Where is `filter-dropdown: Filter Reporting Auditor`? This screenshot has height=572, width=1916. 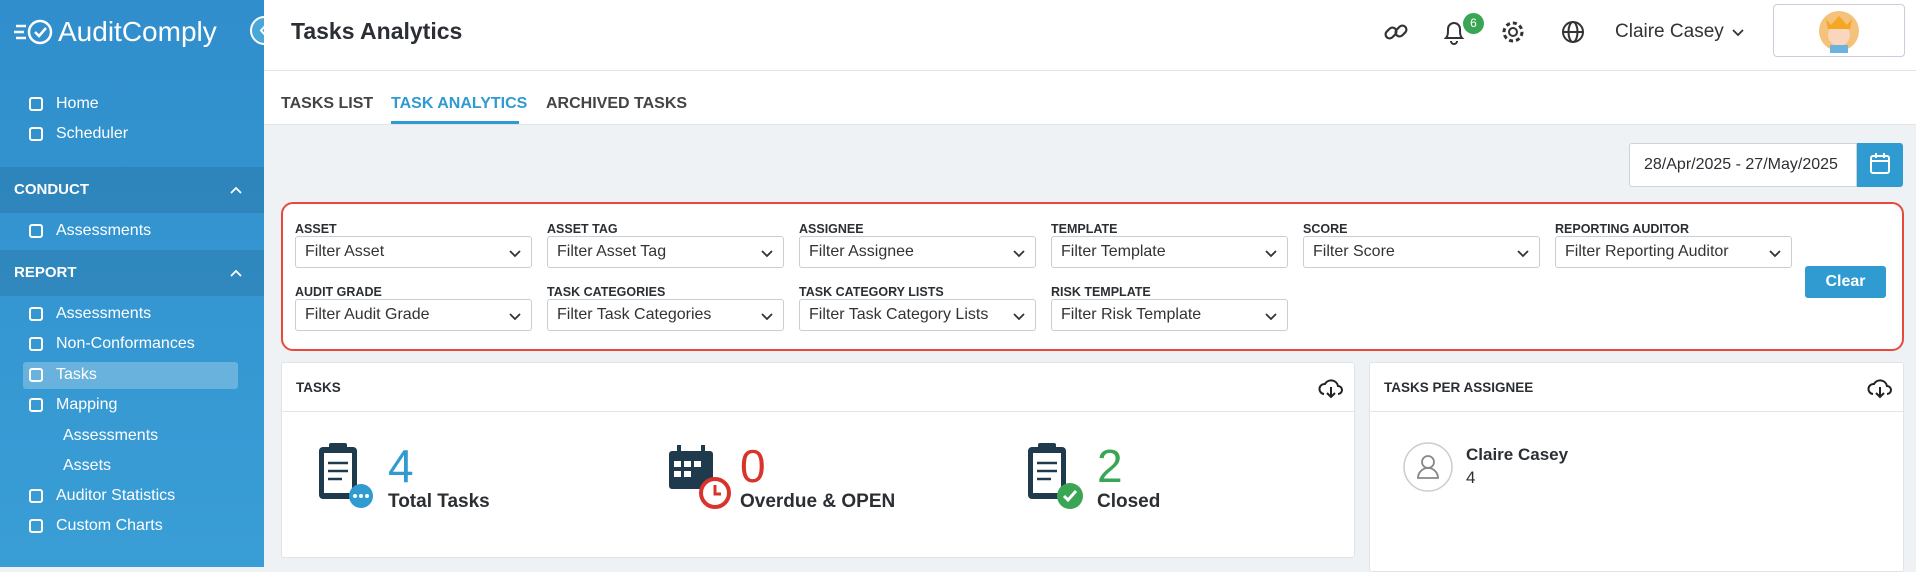
filter-dropdown: Filter Reporting Auditor is located at coordinates (1673, 252).